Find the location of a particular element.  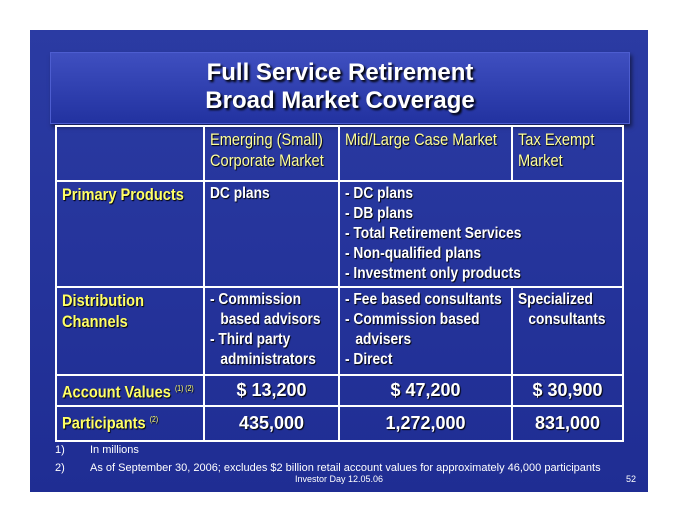

note: (2) is located at coordinates (154, 419).